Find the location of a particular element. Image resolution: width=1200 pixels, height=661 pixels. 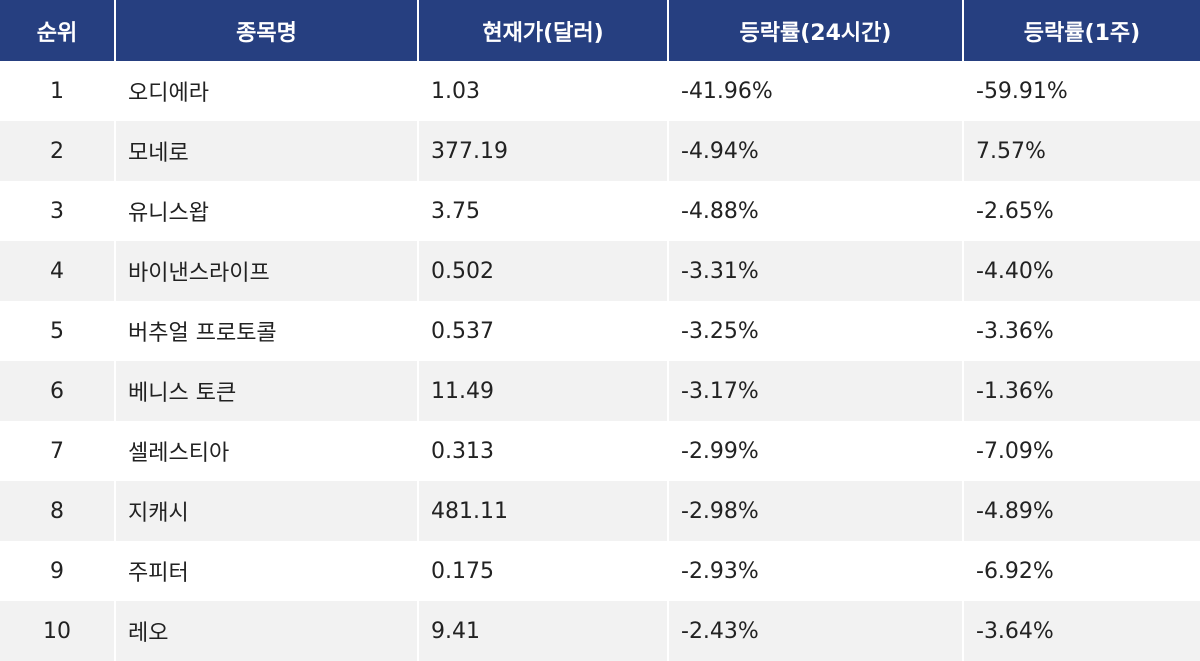

table-cell: 주피터 is located at coordinates (266, 571).